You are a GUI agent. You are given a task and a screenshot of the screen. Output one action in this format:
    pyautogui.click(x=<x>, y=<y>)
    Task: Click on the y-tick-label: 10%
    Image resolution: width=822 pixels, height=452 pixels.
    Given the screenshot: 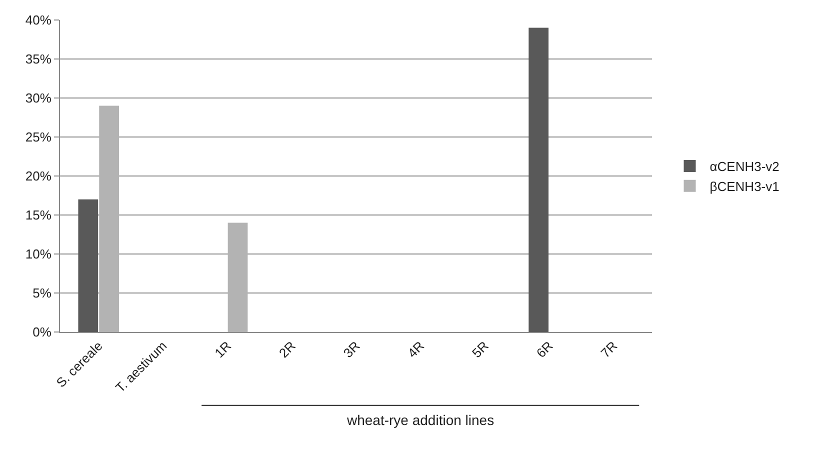 What is the action you would take?
    pyautogui.click(x=38, y=254)
    